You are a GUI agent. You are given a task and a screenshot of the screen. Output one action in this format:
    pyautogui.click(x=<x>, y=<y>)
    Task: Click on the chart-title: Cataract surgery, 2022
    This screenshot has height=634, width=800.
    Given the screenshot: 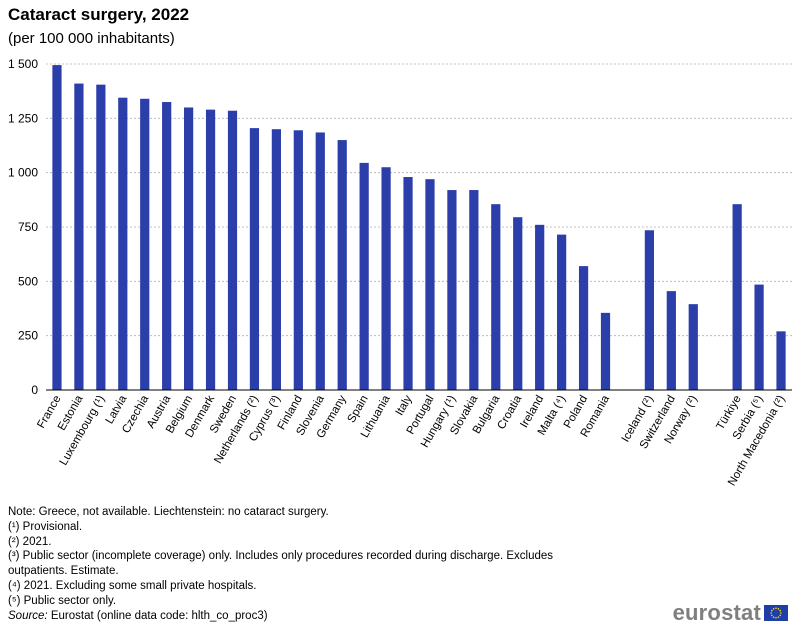 What is the action you would take?
    pyautogui.click(x=99, y=14)
    